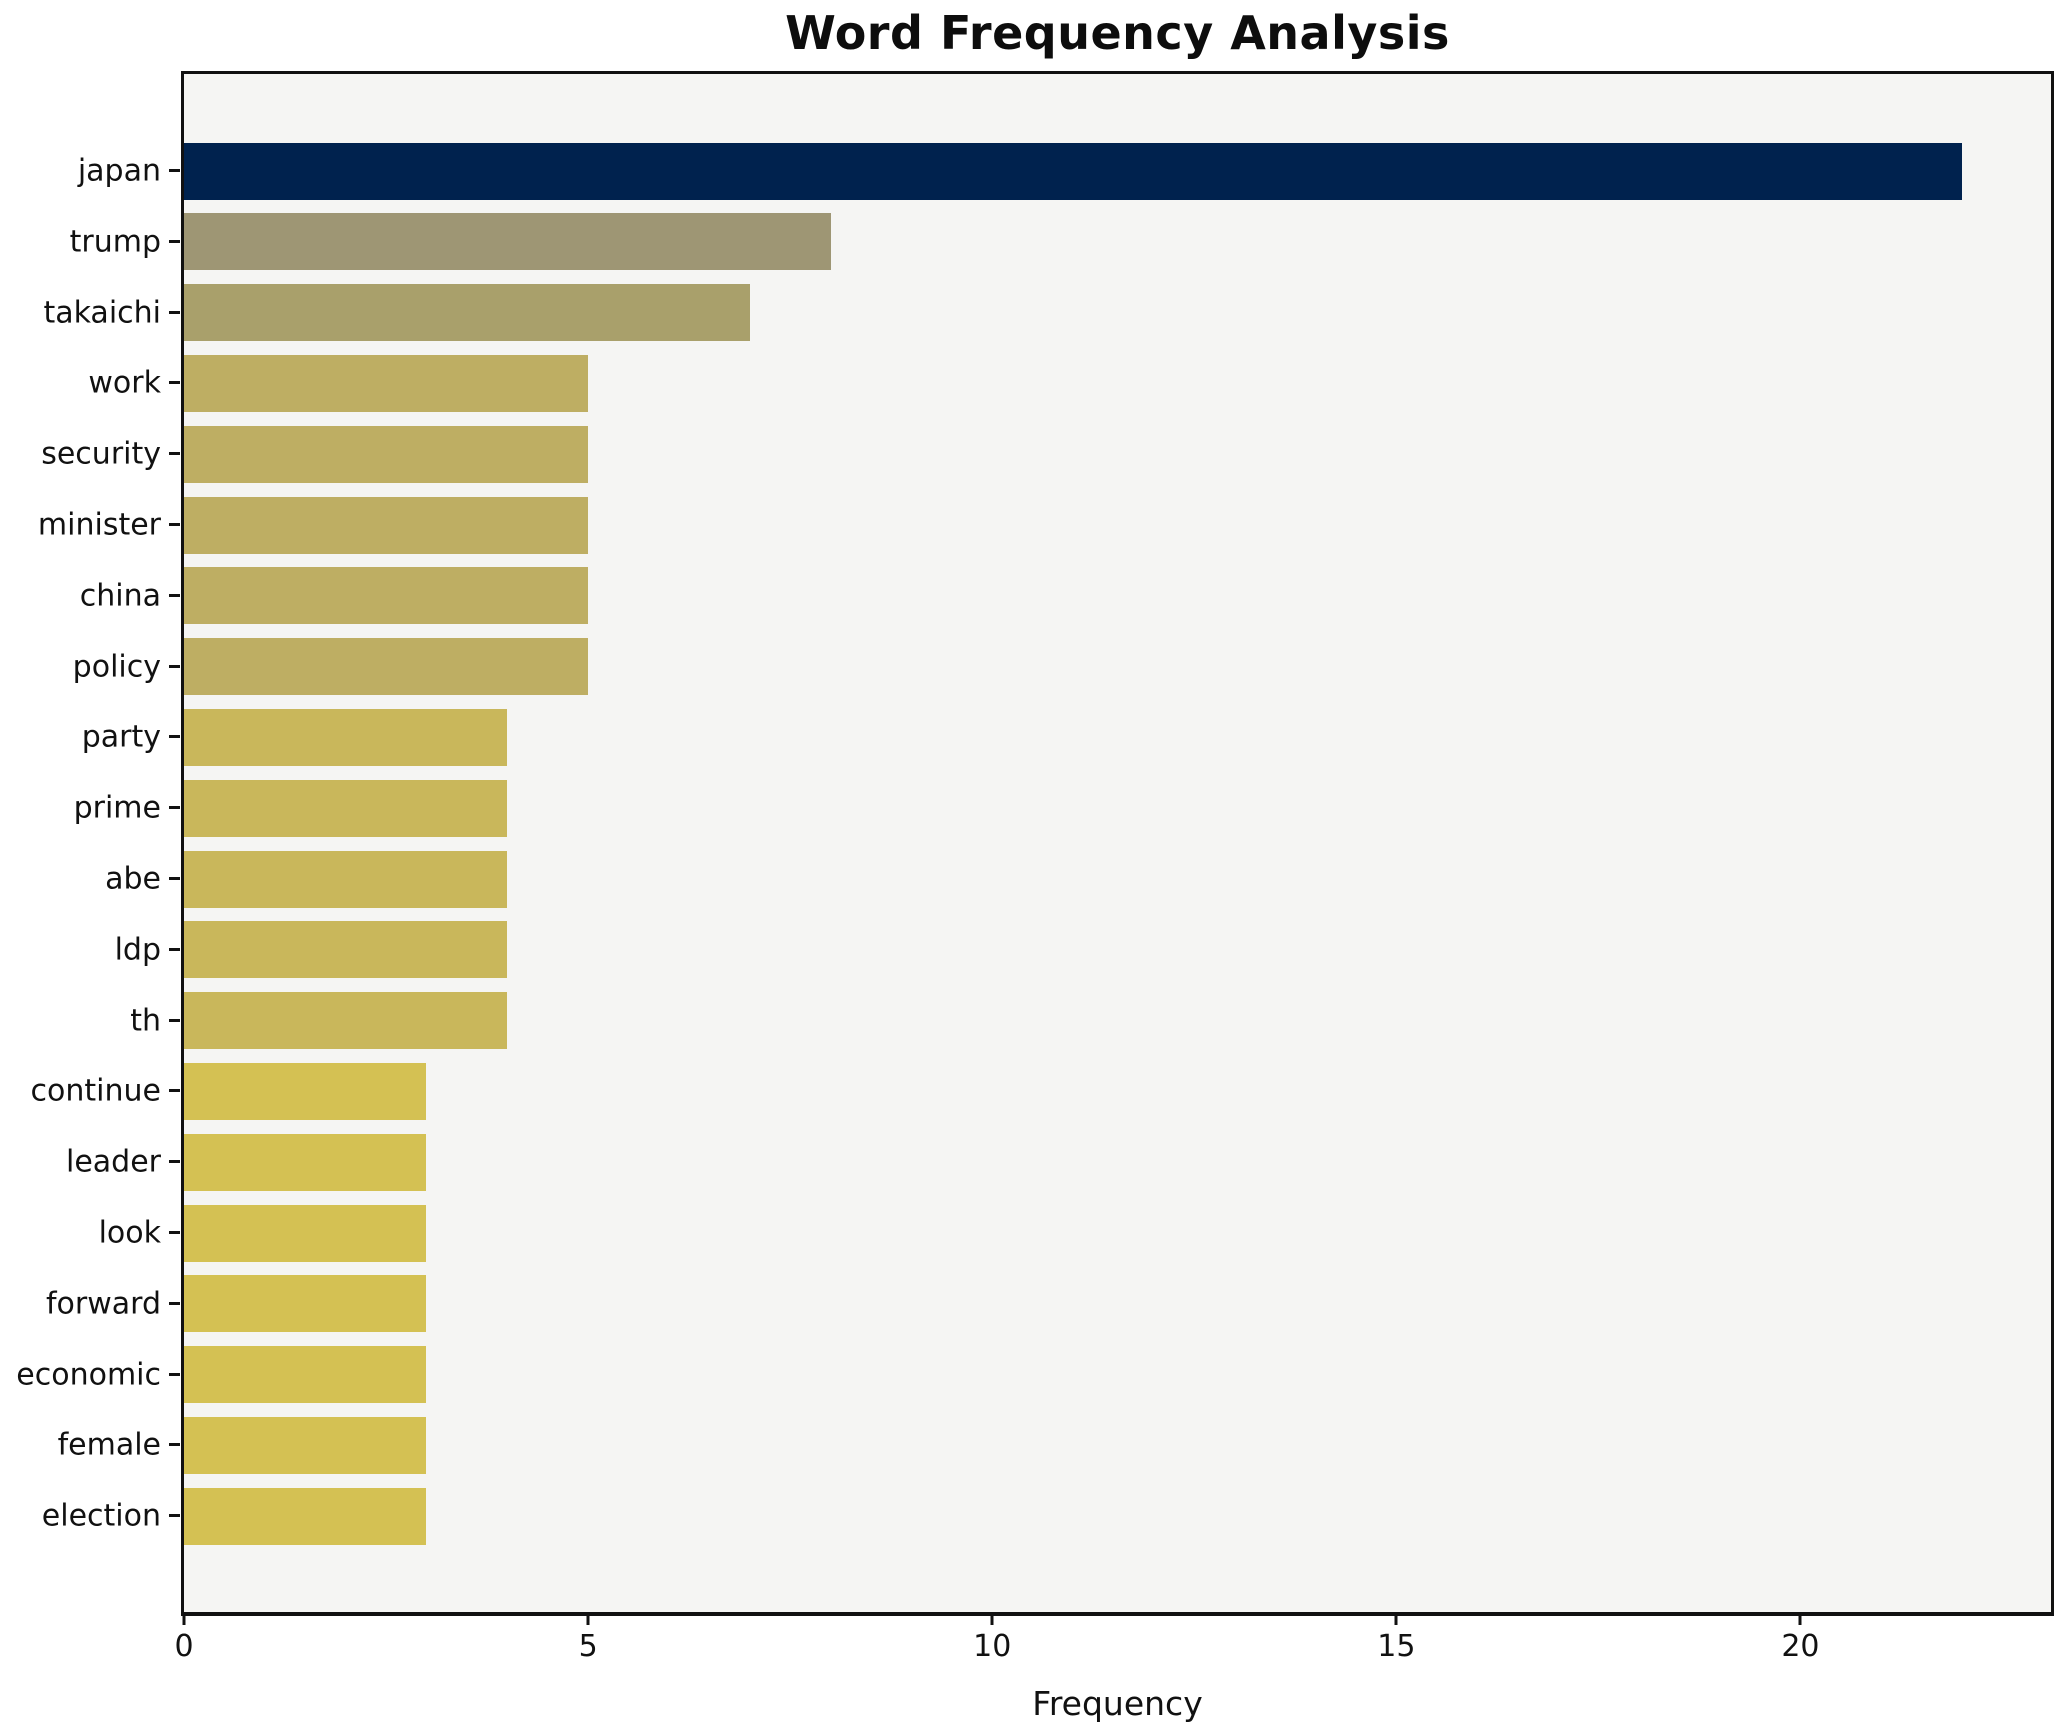 Image resolution: width=2062 pixels, height=1722 pixels. What do you see at coordinates (346, 808) in the screenshot?
I see `bar-prime` at bounding box center [346, 808].